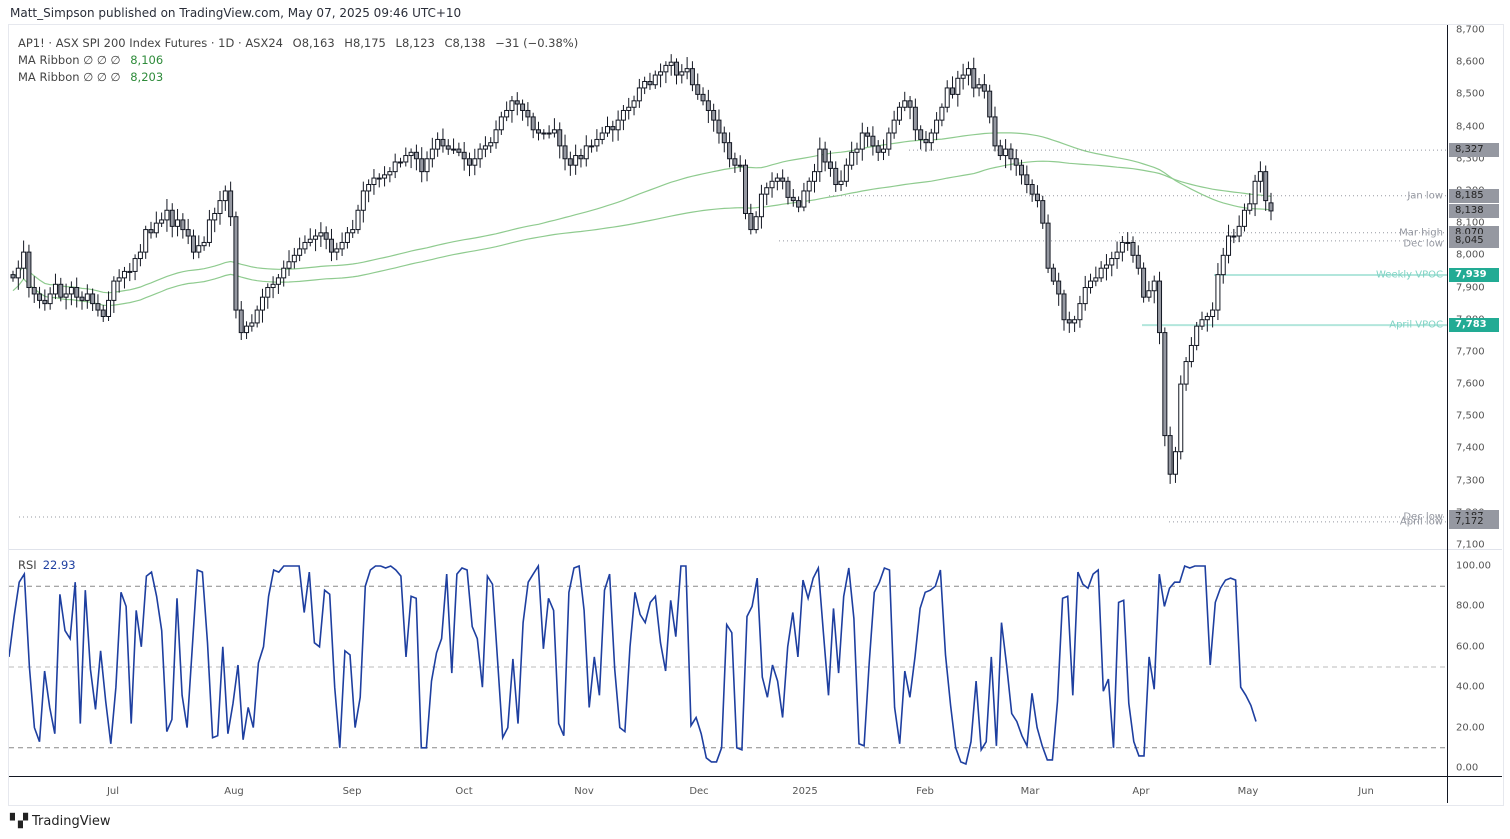 The height and width of the screenshot is (839, 1510). What do you see at coordinates (1474, 210) in the screenshot?
I see `price-badge: 8,138` at bounding box center [1474, 210].